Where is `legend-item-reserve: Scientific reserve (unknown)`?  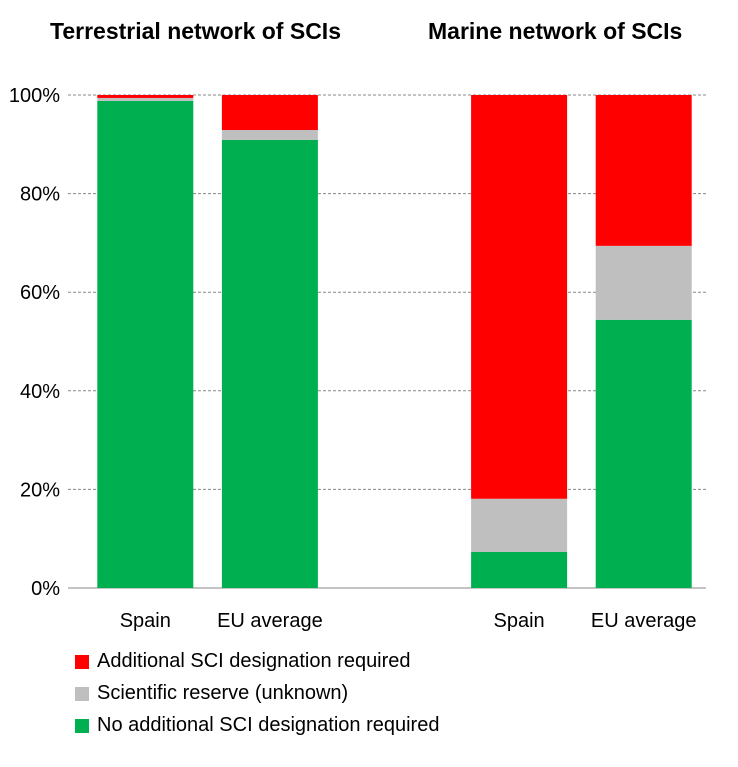
legend-item-reserve: Scientific reserve (unknown) is located at coordinates (211, 693).